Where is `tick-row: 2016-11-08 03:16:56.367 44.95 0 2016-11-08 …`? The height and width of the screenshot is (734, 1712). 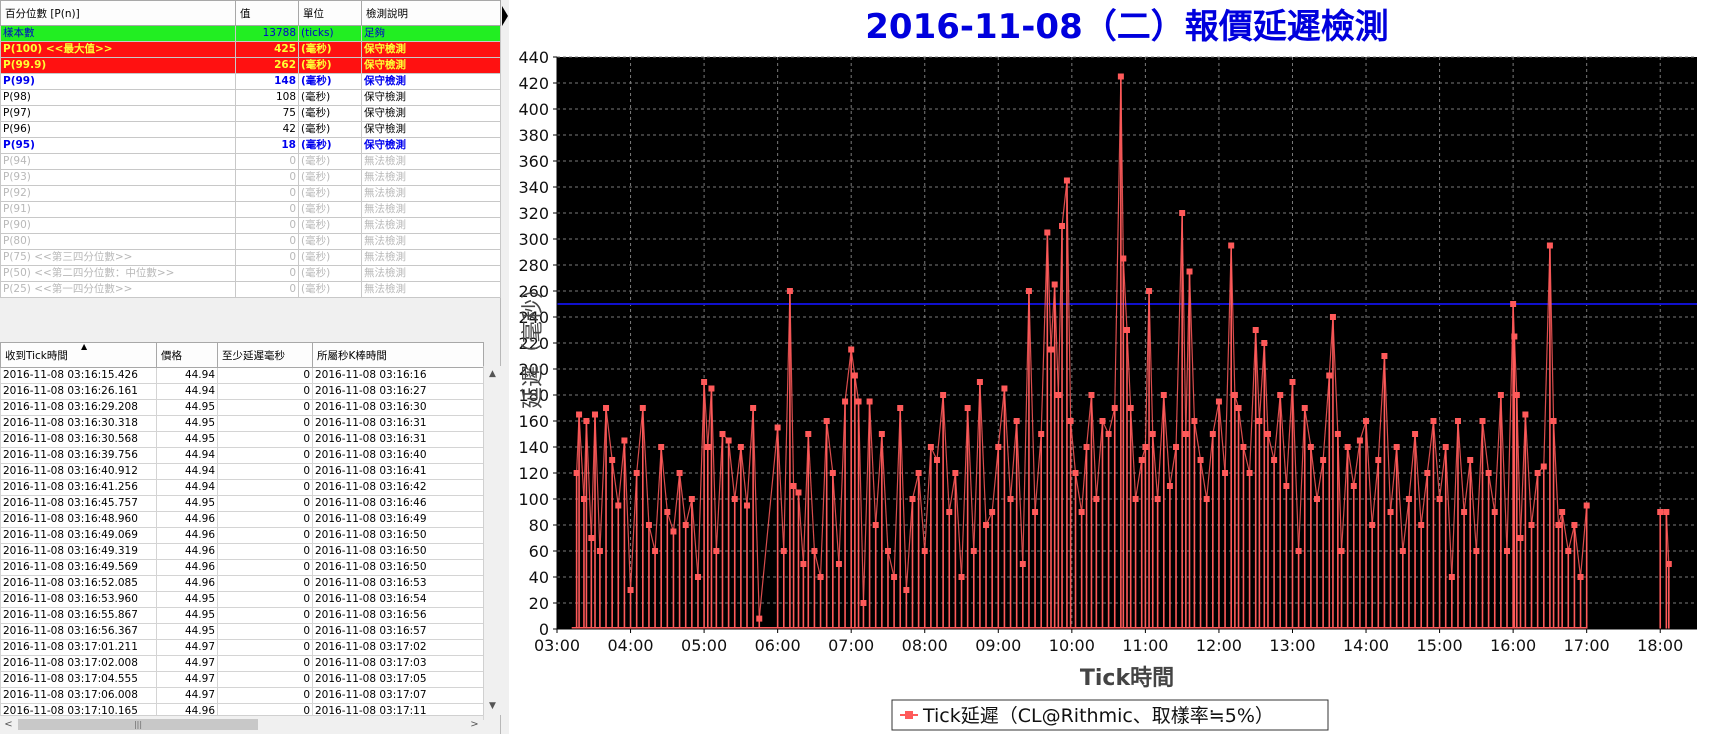
tick-row: 2016-11-08 03:16:56.367 44.95 0 2016-11-08 … is located at coordinates (242, 631).